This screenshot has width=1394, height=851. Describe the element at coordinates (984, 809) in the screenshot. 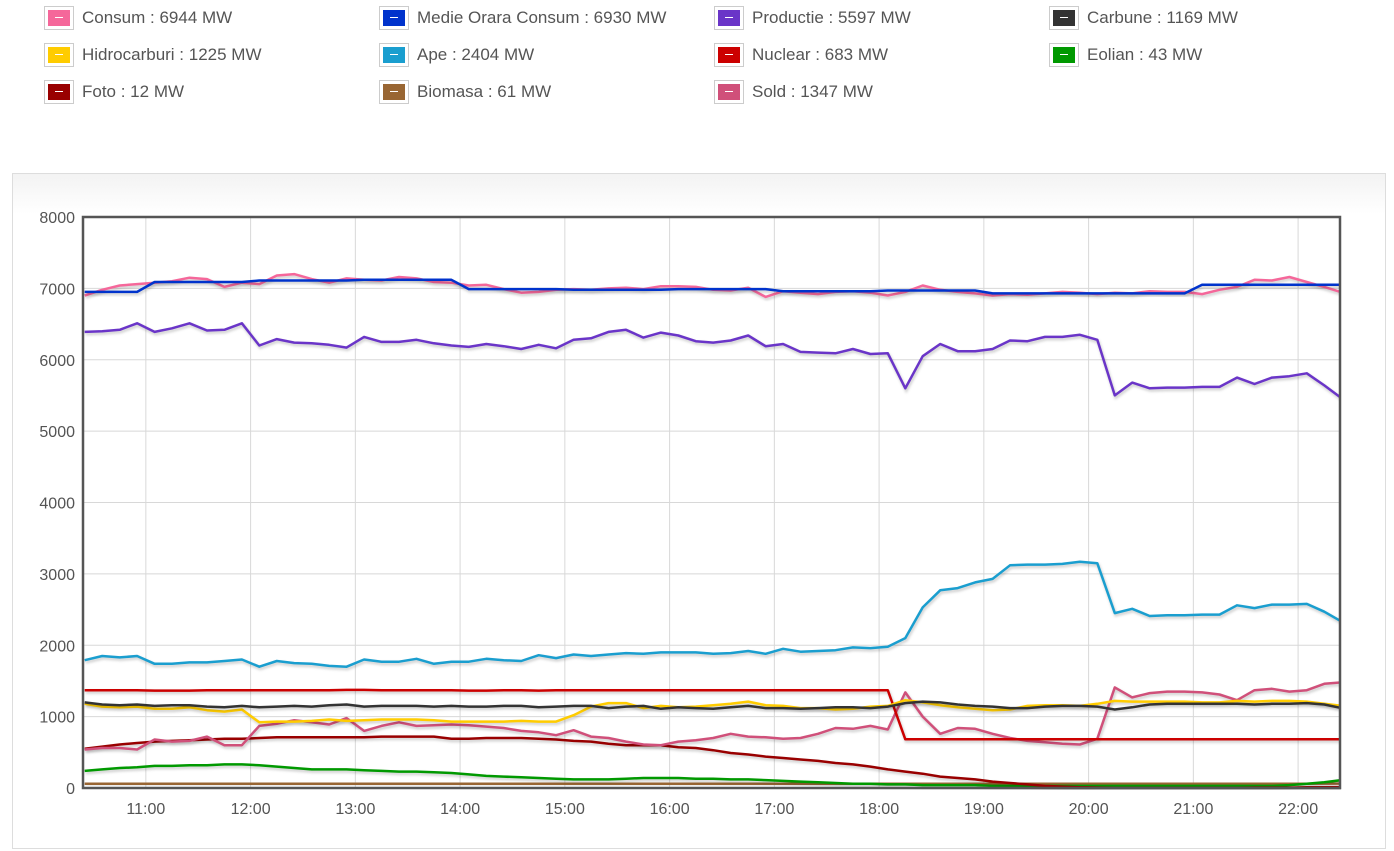

I see `x-tick-label: 19:00` at that location.